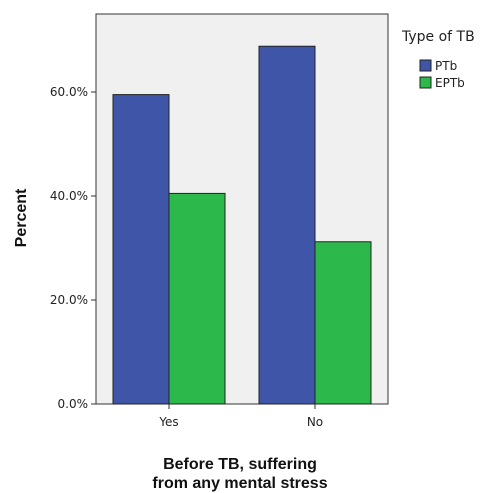 The height and width of the screenshot is (493, 496). I want to click on y-tick-label: 20.0%, so click(69, 300).